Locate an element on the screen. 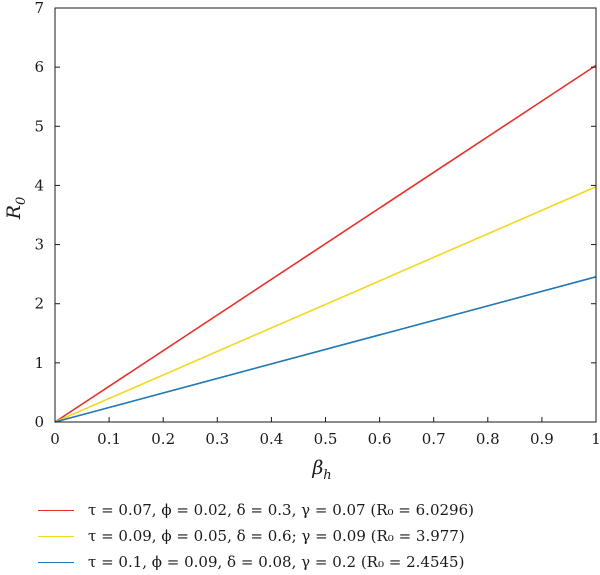 The width and height of the screenshot is (600, 575). y-tick-label: 7 is located at coordinates (39, 8).